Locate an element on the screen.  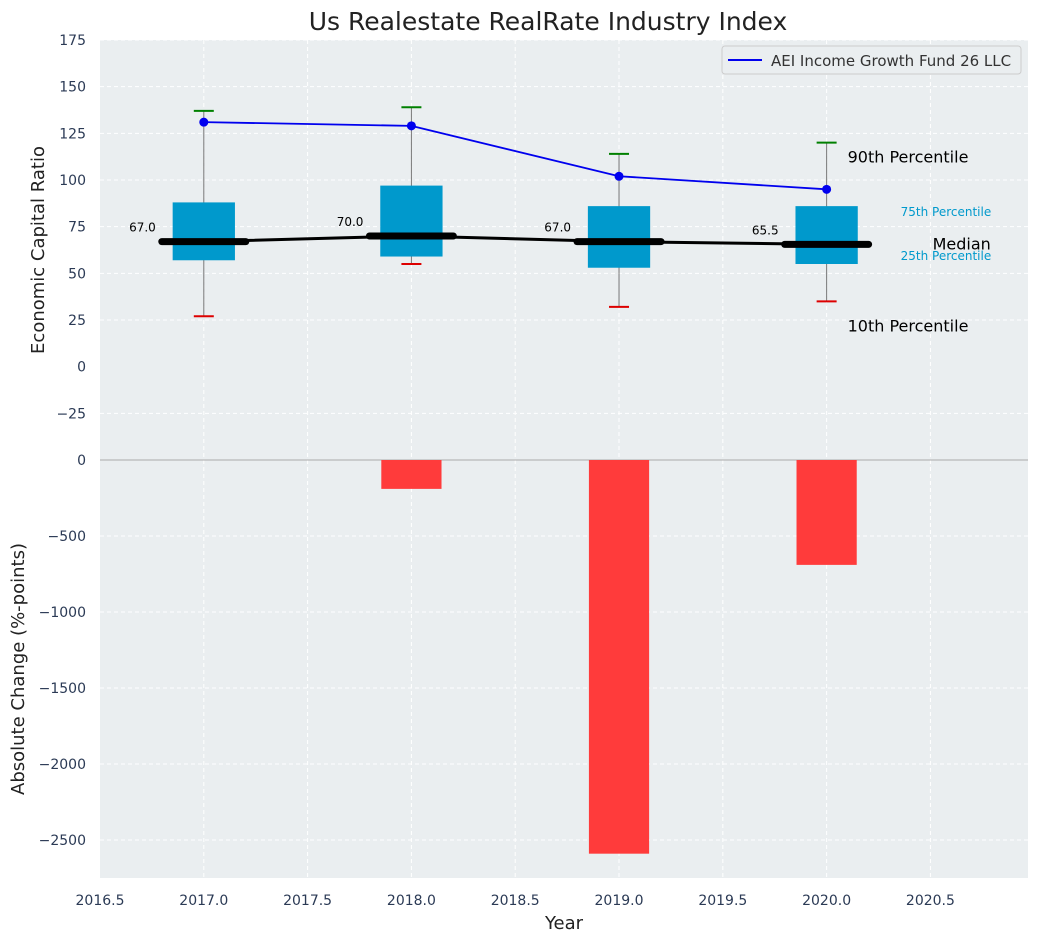
legend-box is located at coordinates (871, 60).